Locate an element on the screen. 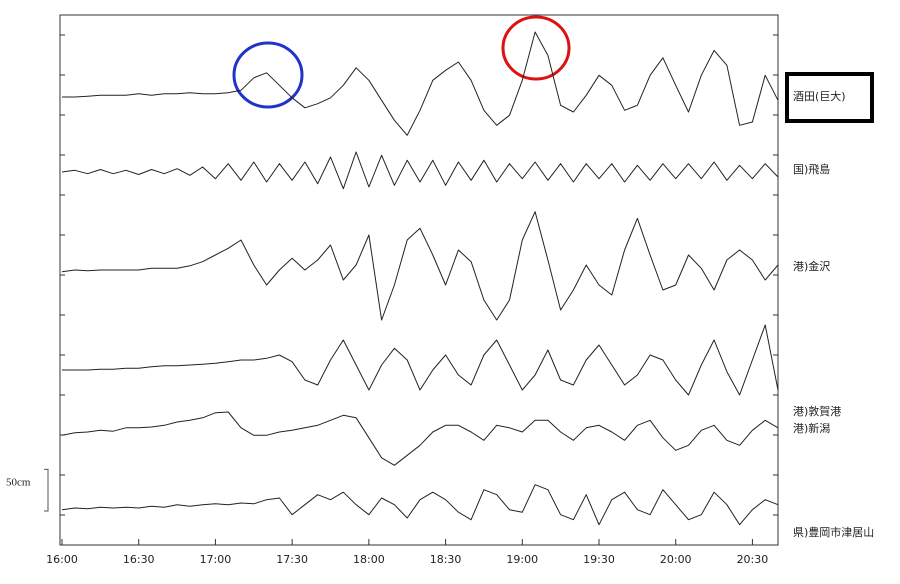  series-label: 港)敦賀港 is located at coordinates (817, 411).